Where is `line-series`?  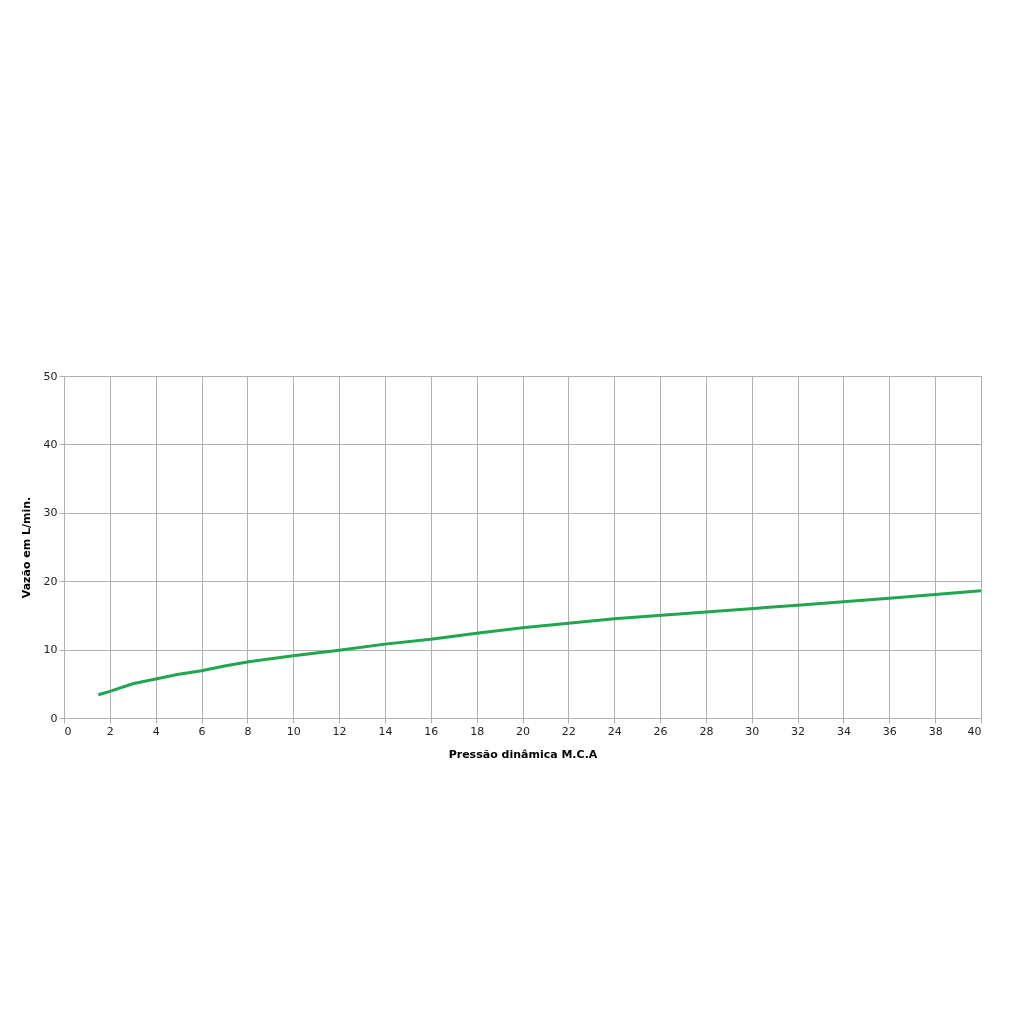 line-series is located at coordinates (539, 643).